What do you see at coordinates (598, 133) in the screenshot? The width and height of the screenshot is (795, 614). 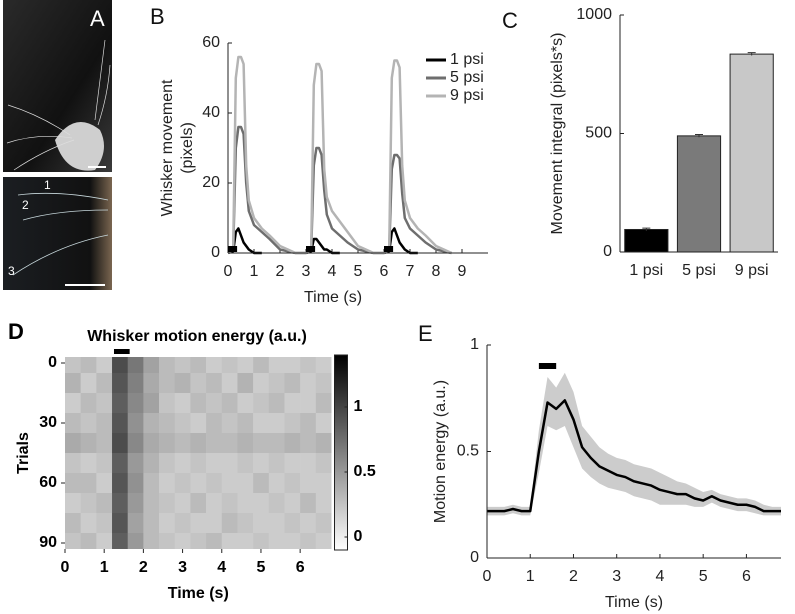 I see `y-tick-label: 500` at bounding box center [598, 133].